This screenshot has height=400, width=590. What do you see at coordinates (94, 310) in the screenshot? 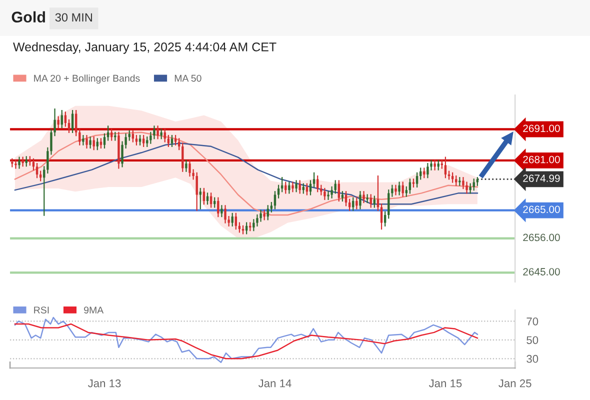
I see `legend-label: 9MA` at bounding box center [94, 310].